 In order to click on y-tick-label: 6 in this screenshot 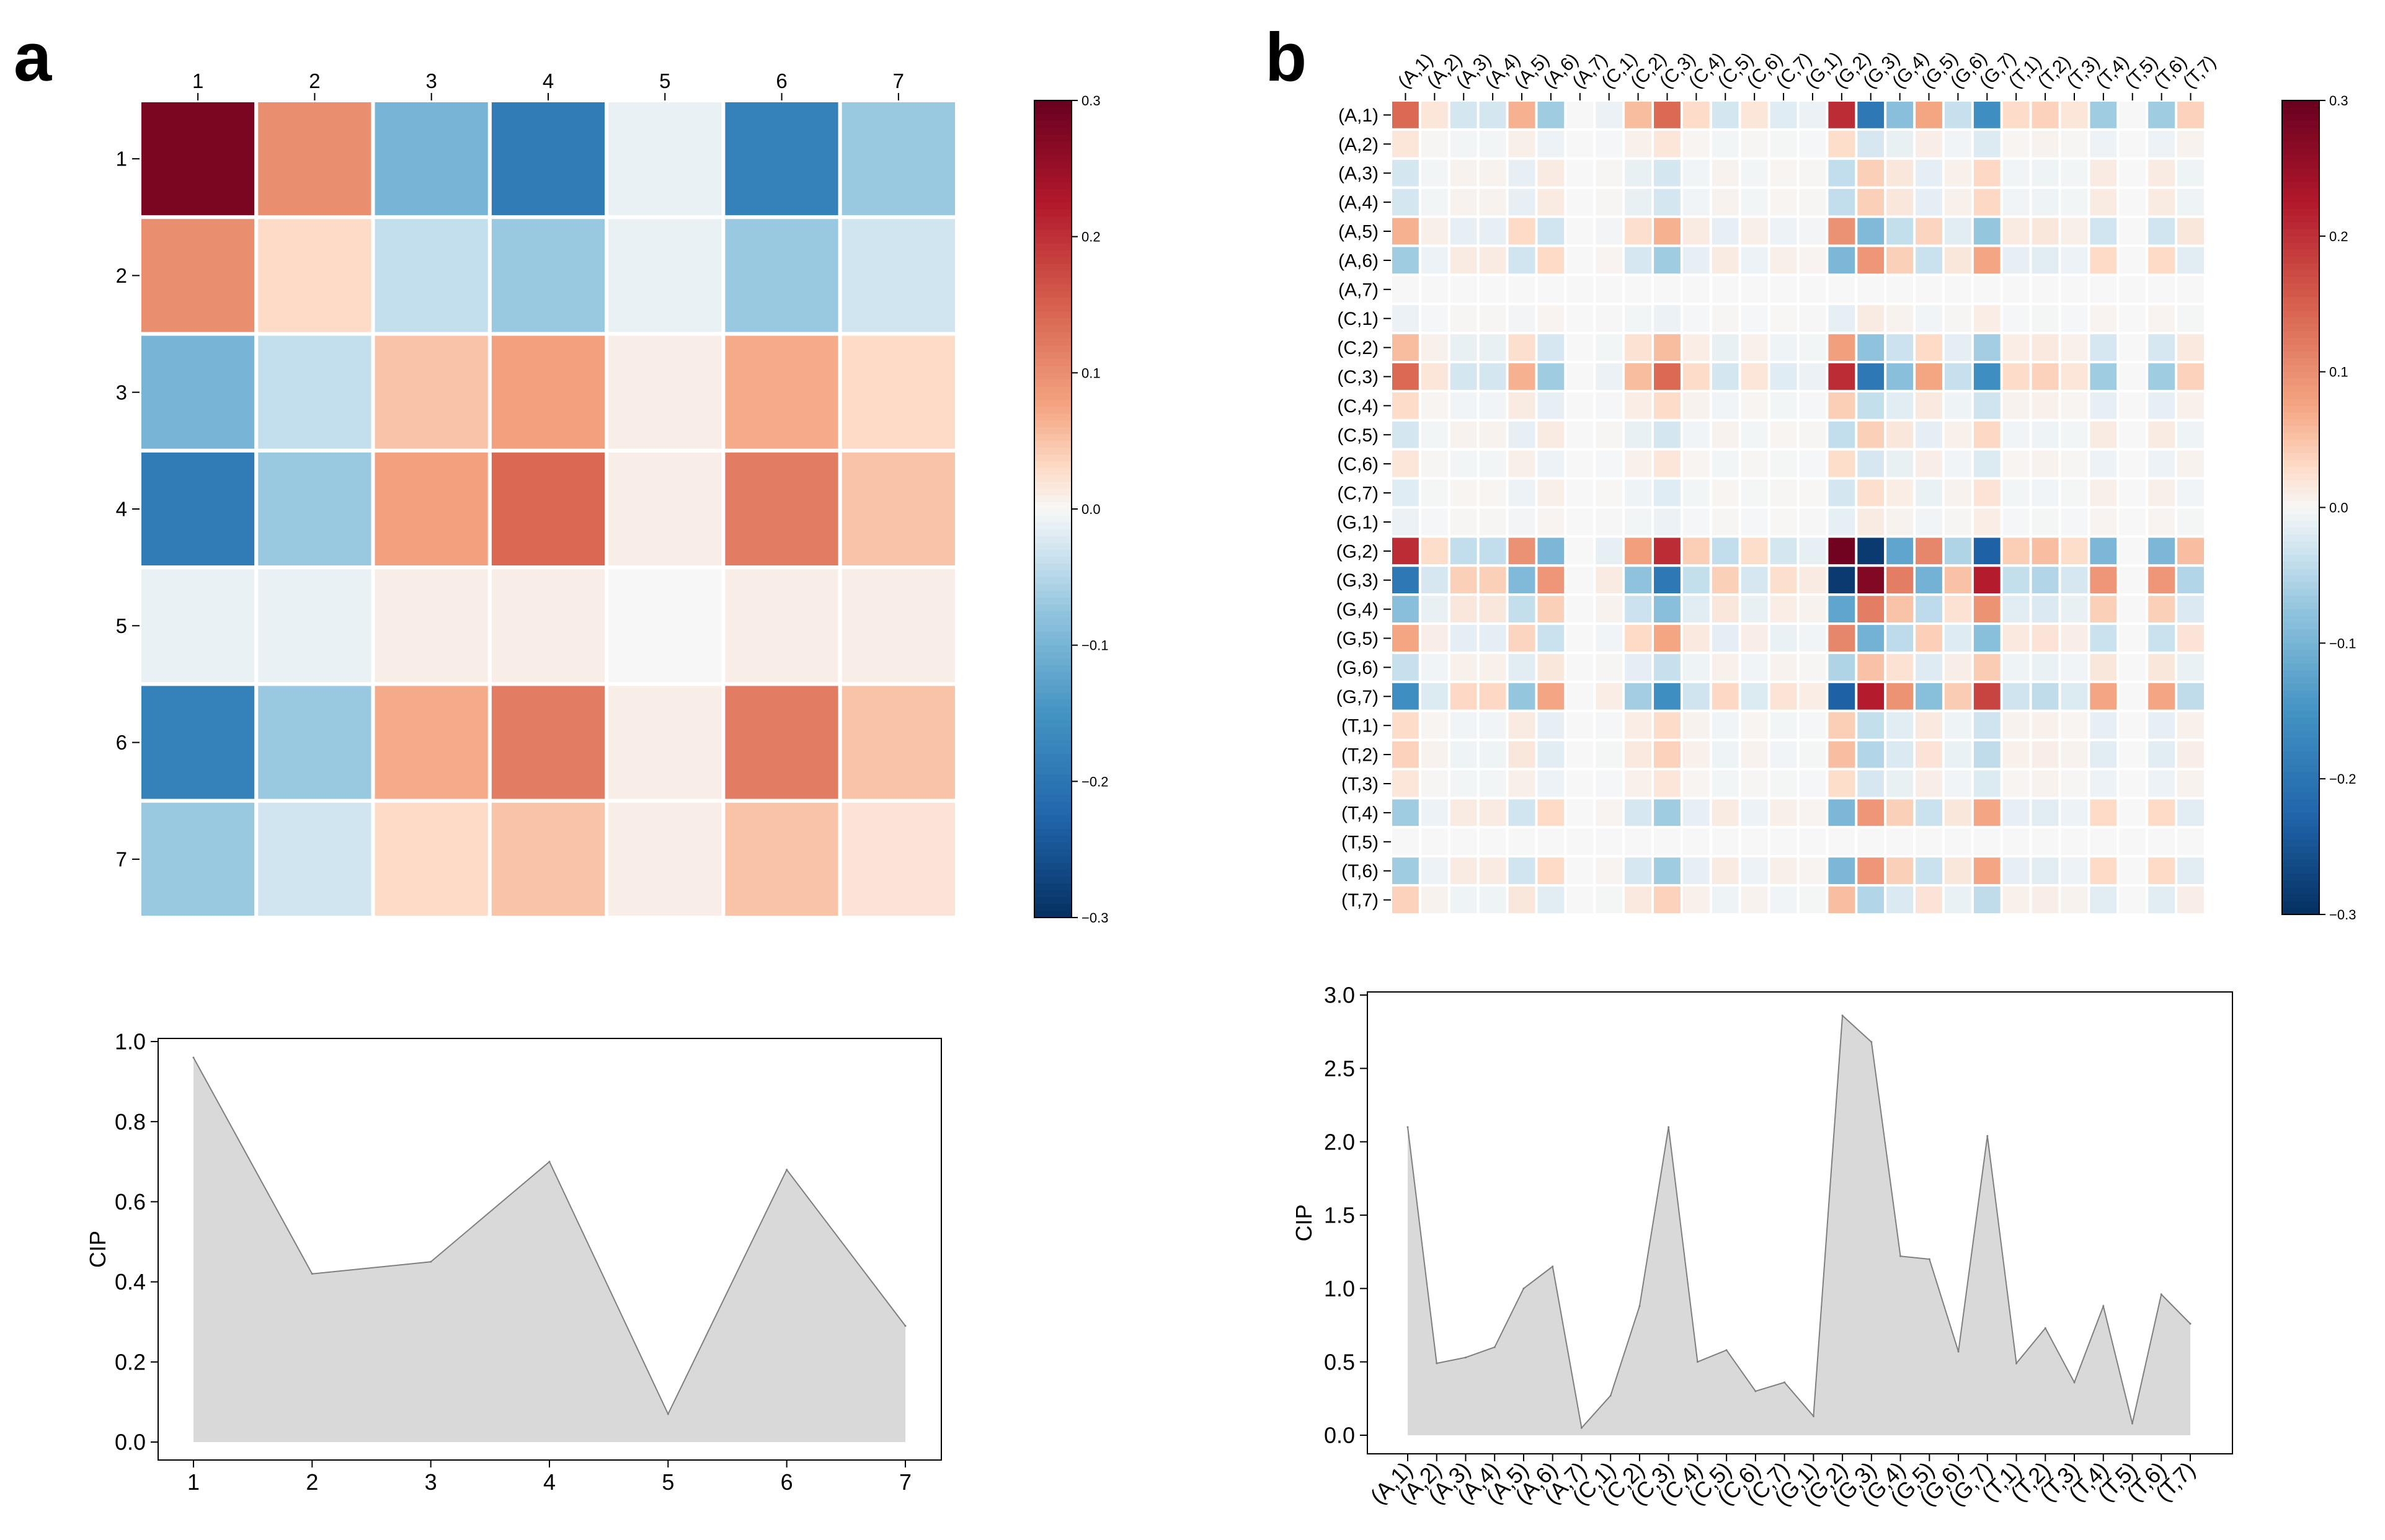, I will do `click(122, 742)`.